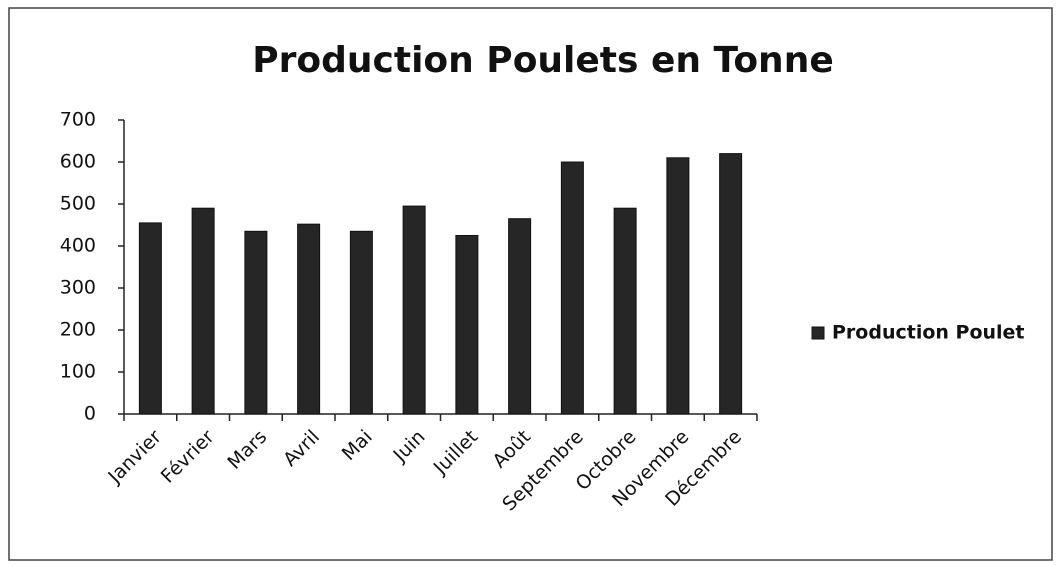  Describe the element at coordinates (542, 60) in the screenshot. I see `chart-title: Production Poulets en Tonne` at that location.